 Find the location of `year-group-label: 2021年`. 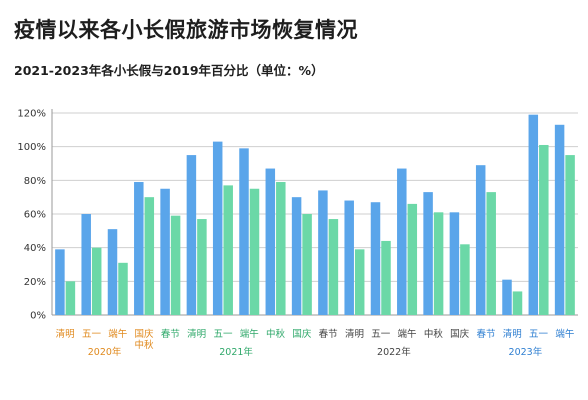

year-group-label: 2021年 is located at coordinates (236, 352).